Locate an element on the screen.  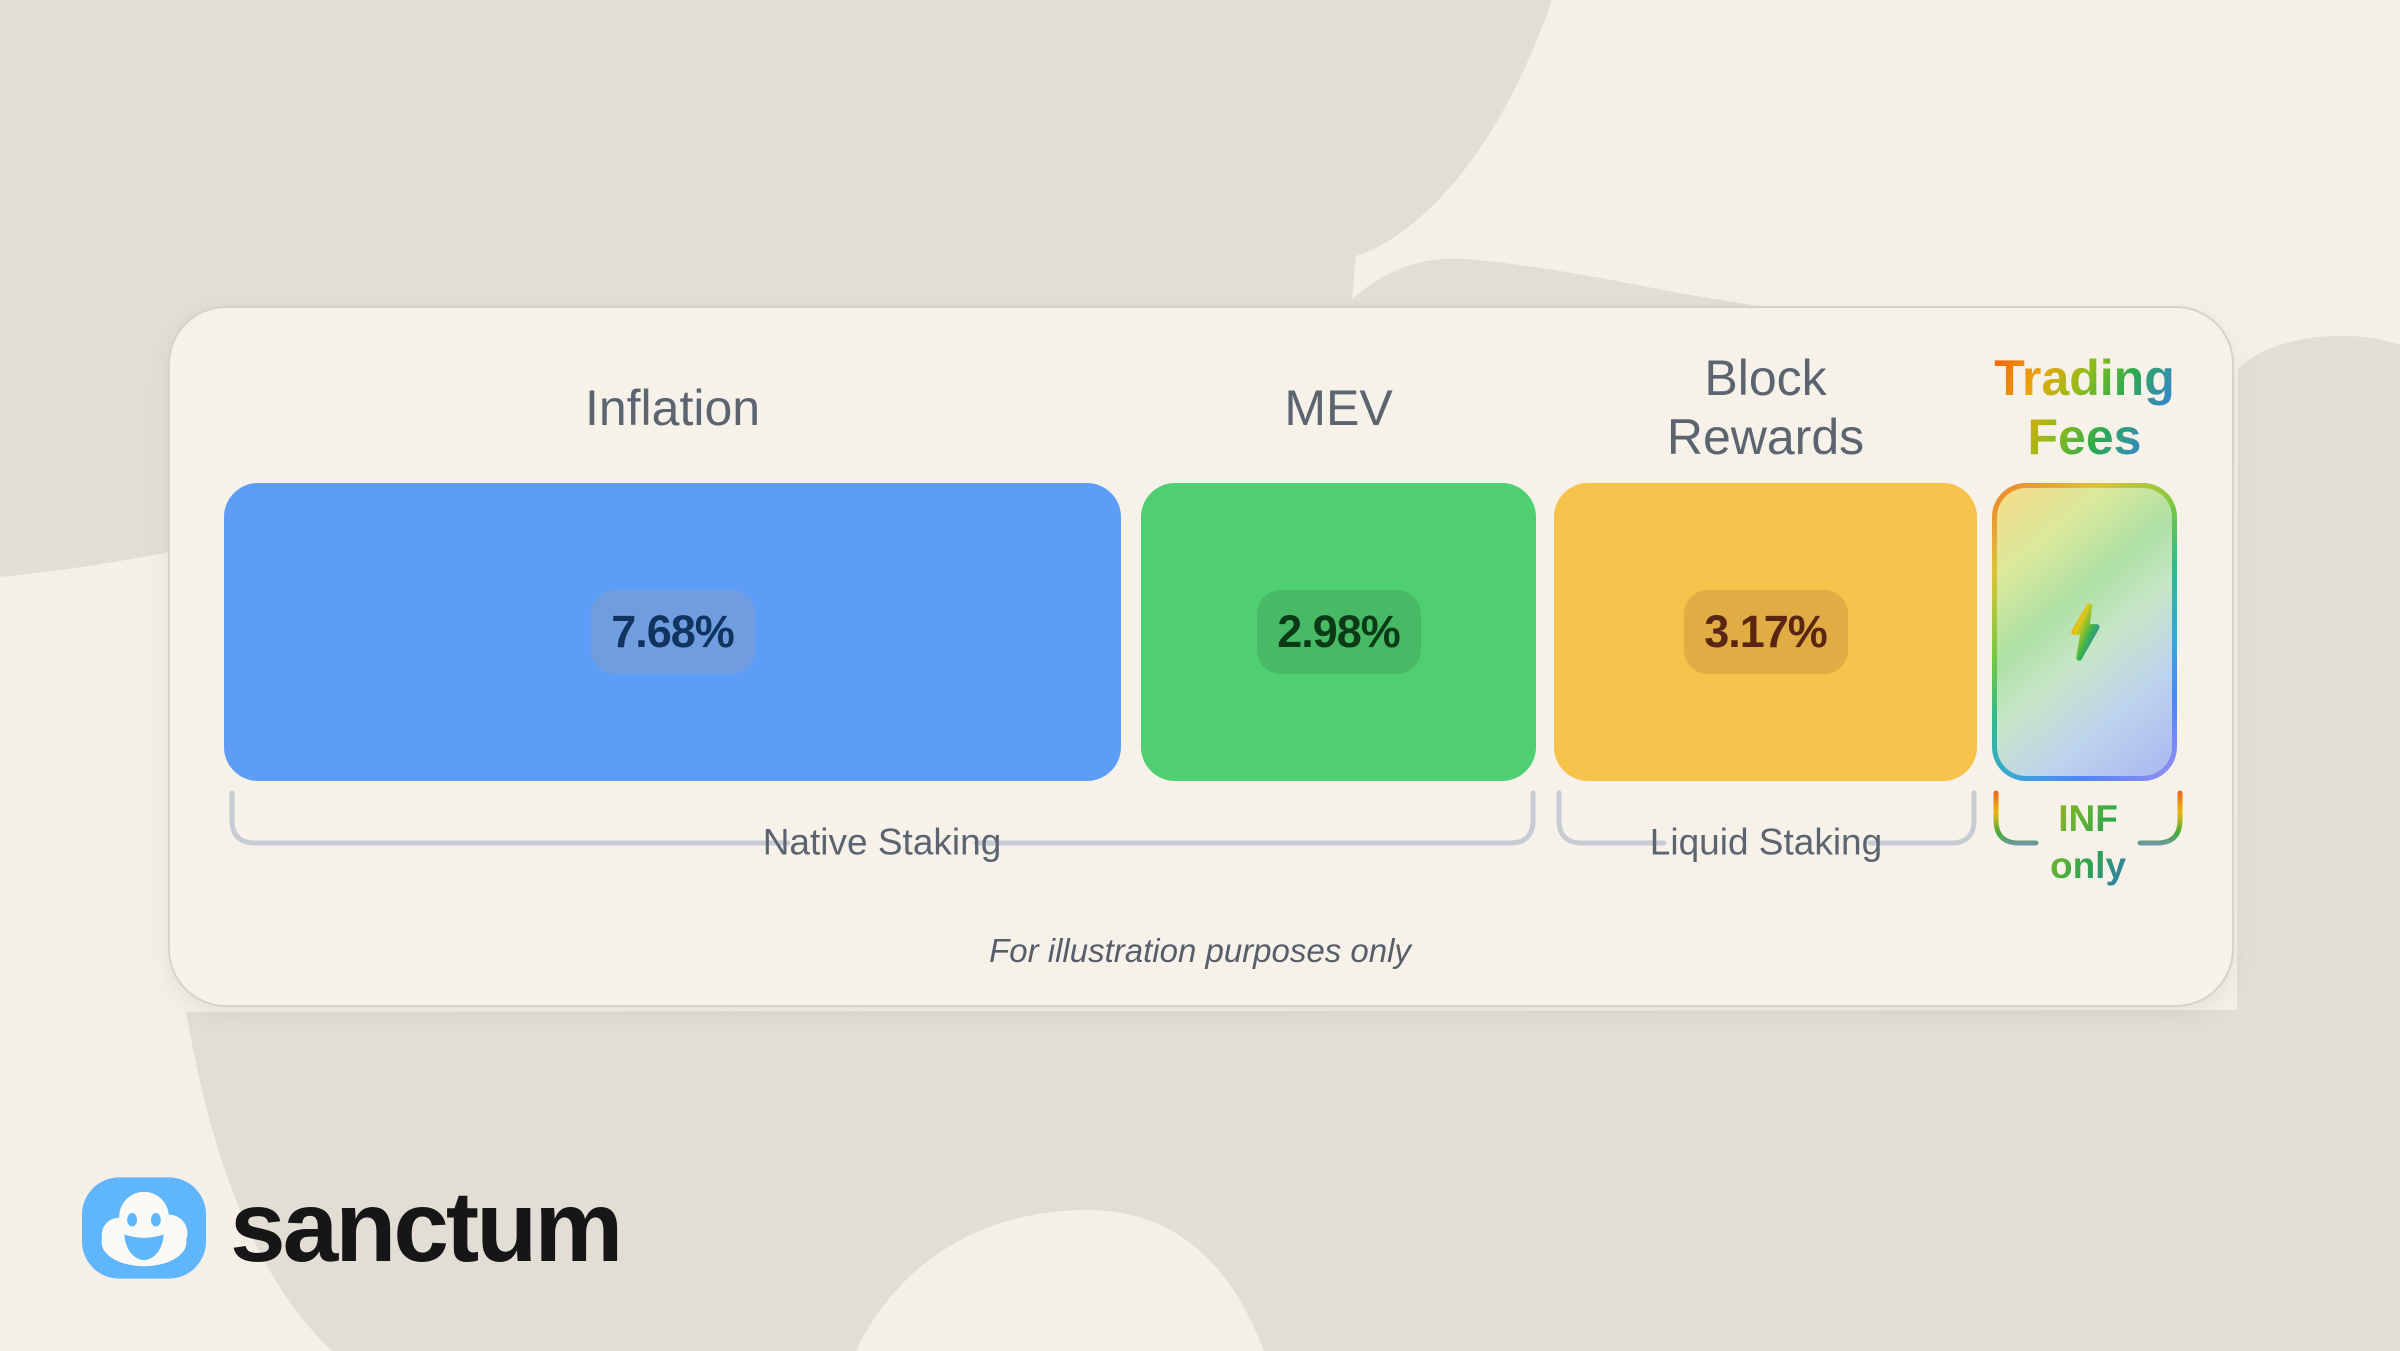
mev-block: 2.98% is located at coordinates (1338, 632).